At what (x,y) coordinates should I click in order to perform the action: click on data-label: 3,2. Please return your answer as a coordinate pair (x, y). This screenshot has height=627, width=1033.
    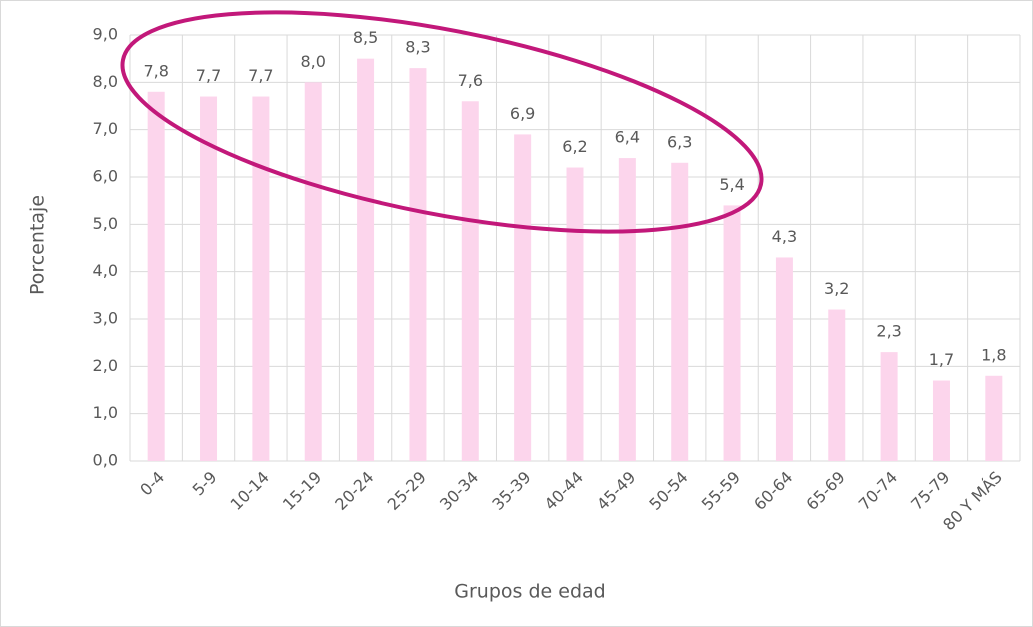
    Looking at the image, I should click on (836, 288).